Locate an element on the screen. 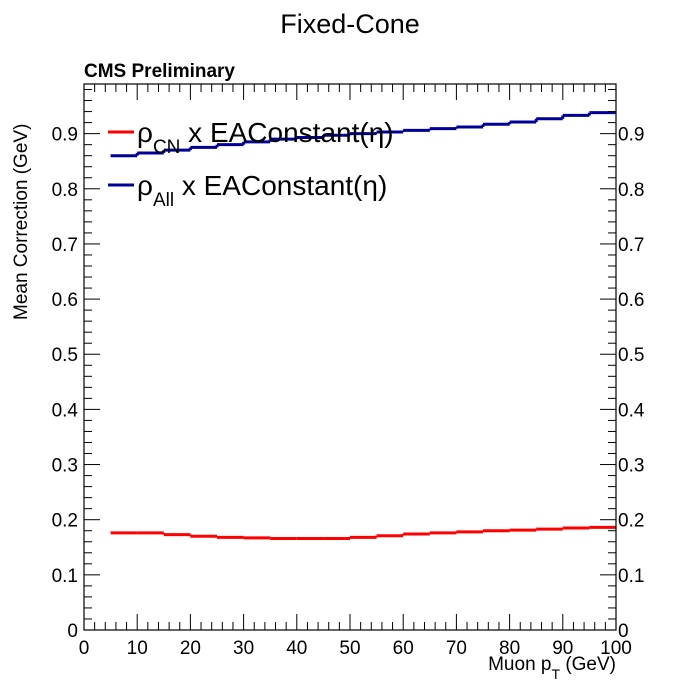 The image size is (700, 700). y-tick-label-right: 0.8 is located at coordinates (631, 190).